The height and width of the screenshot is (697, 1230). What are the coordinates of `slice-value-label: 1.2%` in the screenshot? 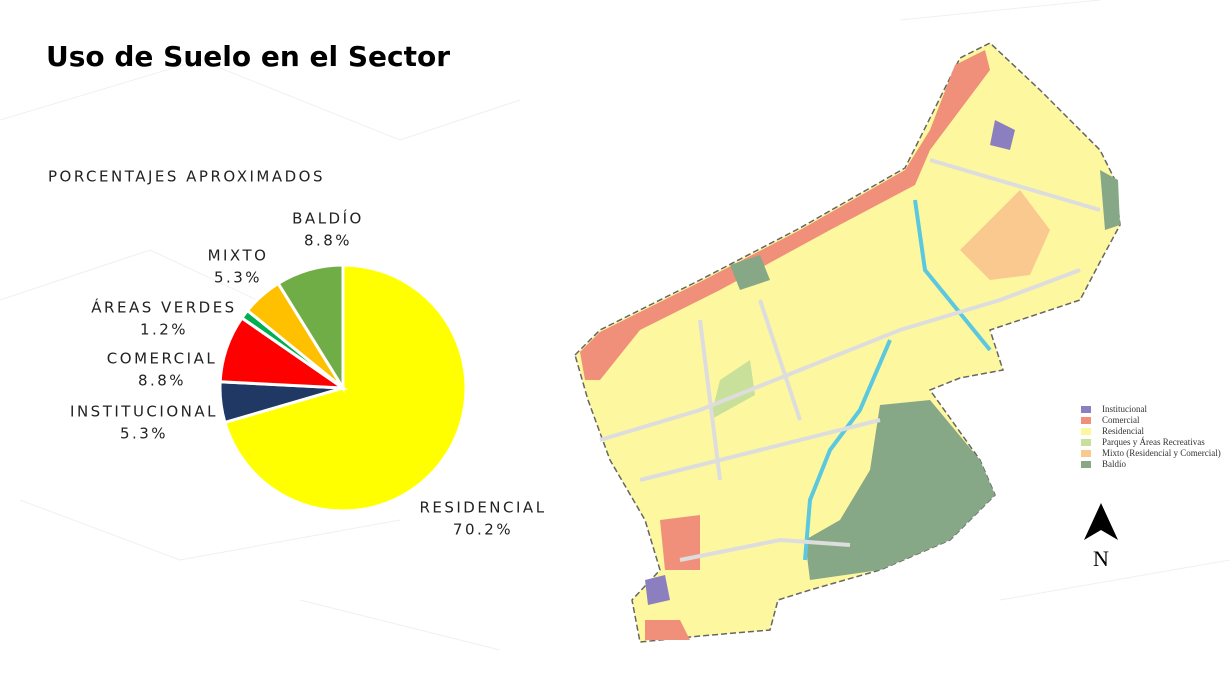 It's located at (164, 330).